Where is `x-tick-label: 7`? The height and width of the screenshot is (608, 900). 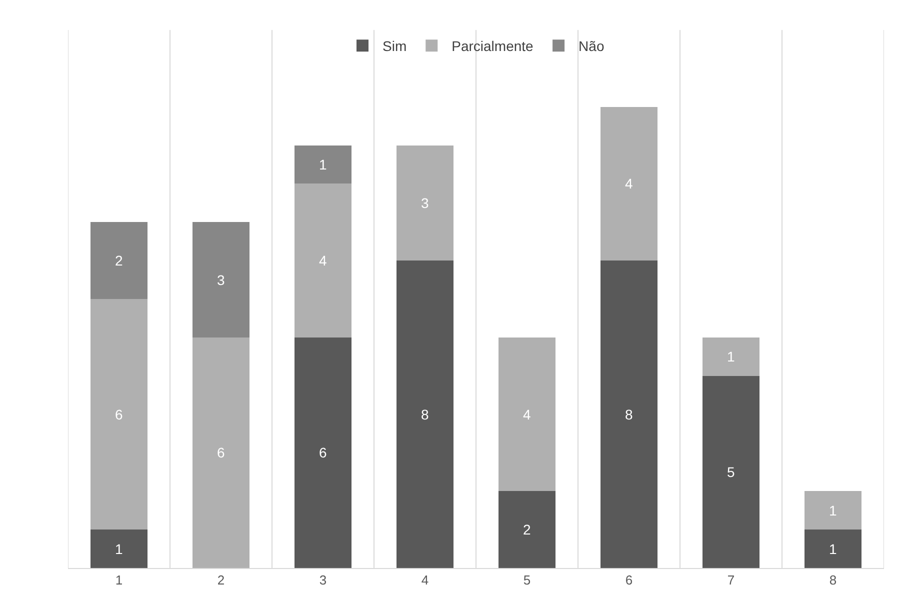
x-tick-label: 7 is located at coordinates (731, 580).